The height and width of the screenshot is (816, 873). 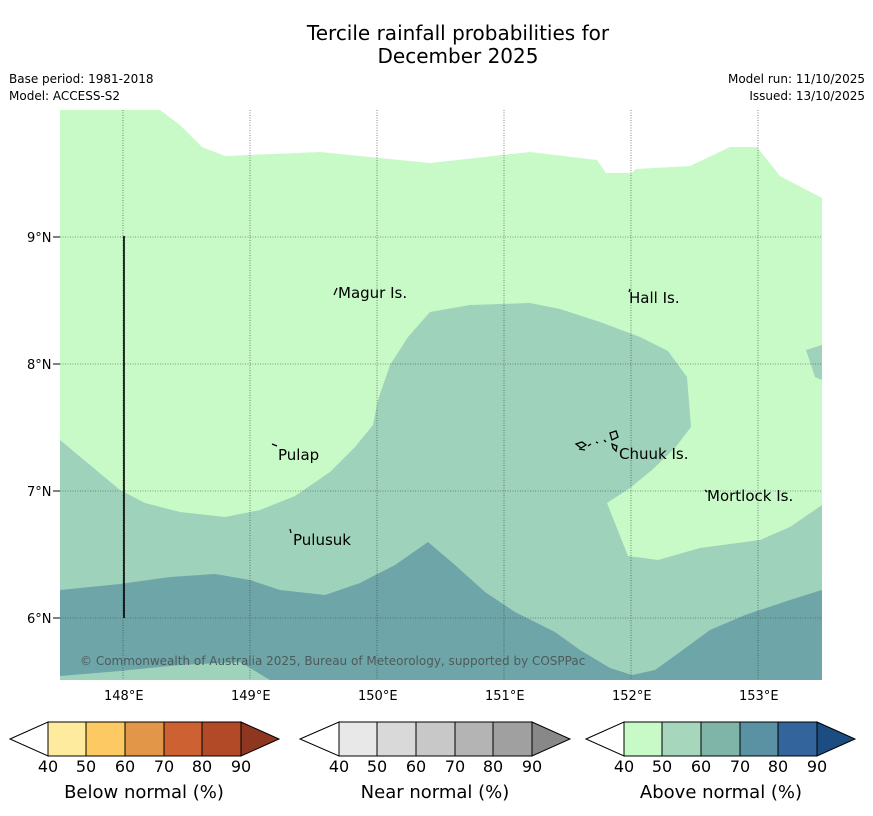 What do you see at coordinates (759, 696) in the screenshot?
I see `lon-label-153e: 153°E` at bounding box center [759, 696].